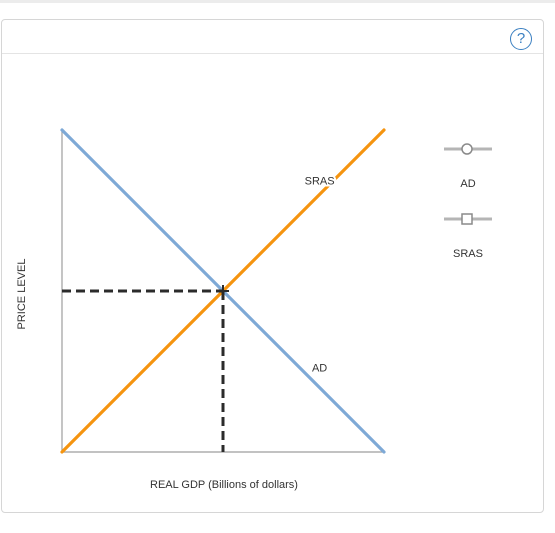  What do you see at coordinates (319, 369) in the screenshot?
I see `ad-curve-label: AD` at bounding box center [319, 369].